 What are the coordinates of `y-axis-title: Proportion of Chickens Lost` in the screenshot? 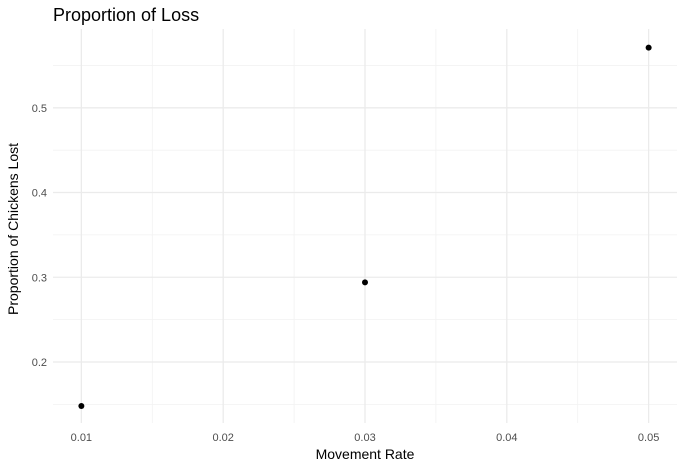 It's located at (13, 229).